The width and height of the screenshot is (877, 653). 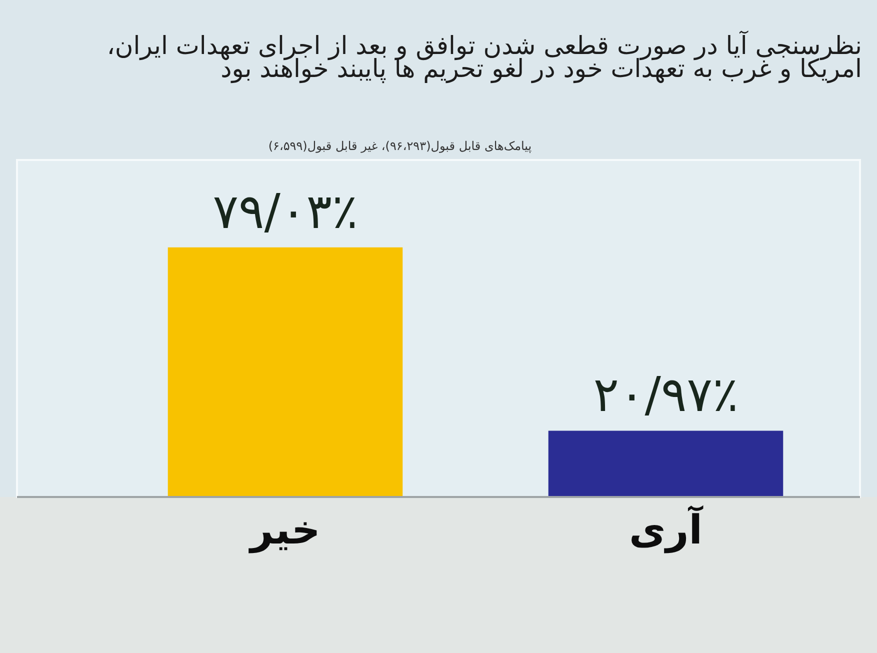 I want to click on chart-title: نظرسنجی آیا در صورت قطعی شدن توافق و بعد از اجرای تعهدات ایران، امریکا و غرب به تعهدات خود در لغو تحریم ها پایبند خواهند بود, so click(x=484, y=57).